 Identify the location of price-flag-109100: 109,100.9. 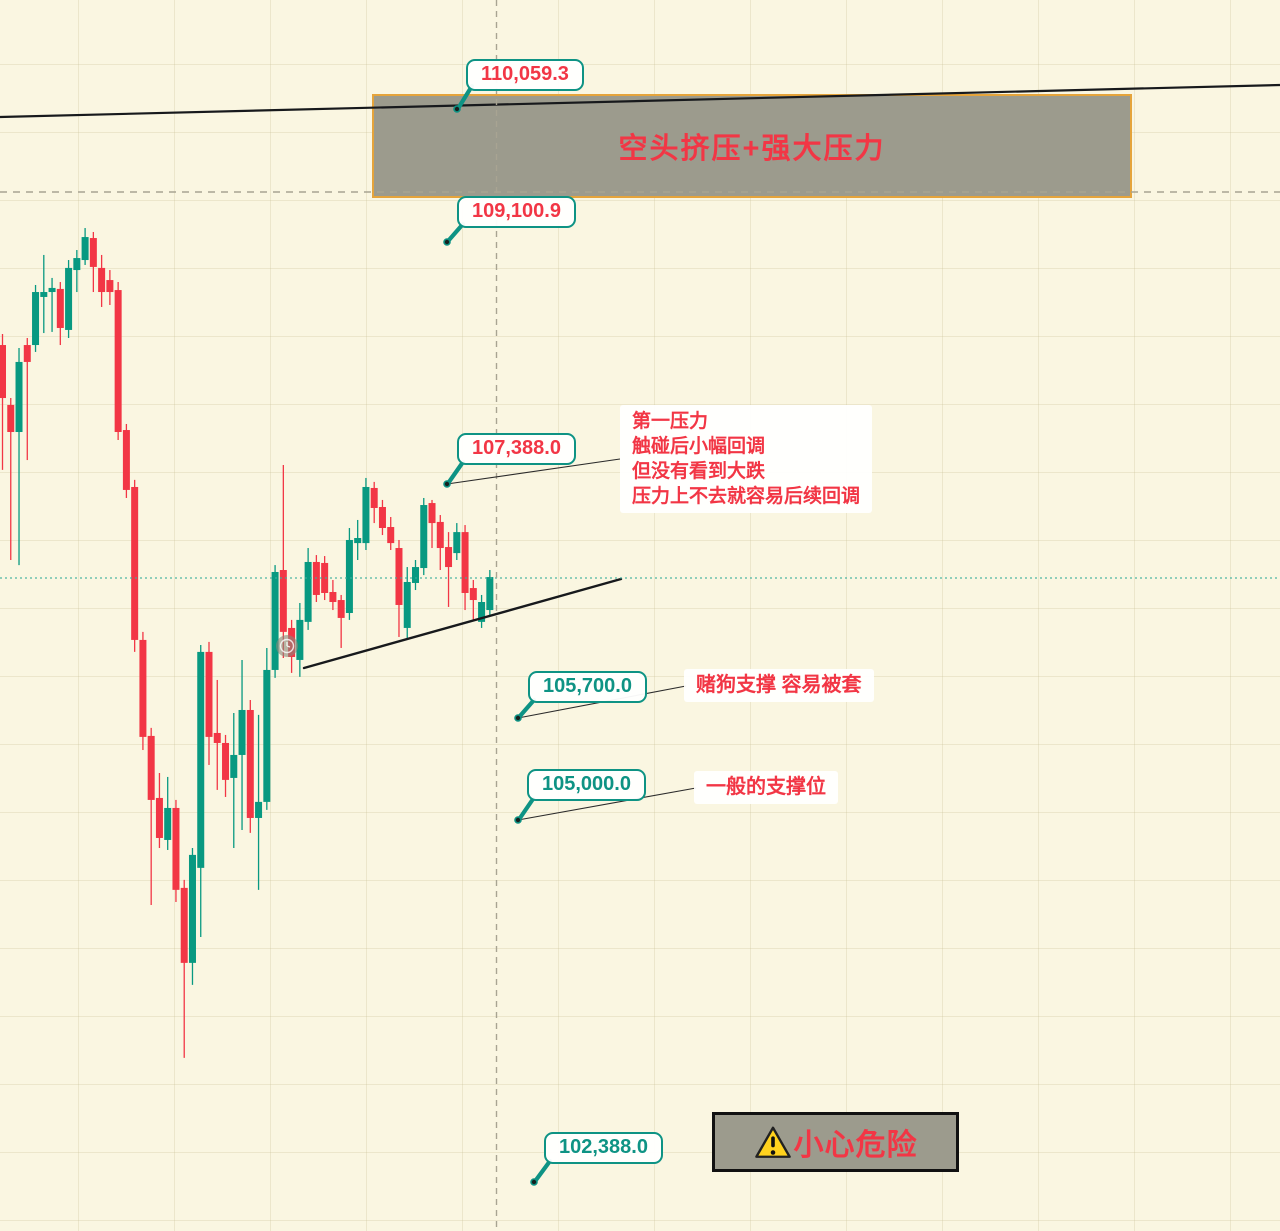
(516, 212).